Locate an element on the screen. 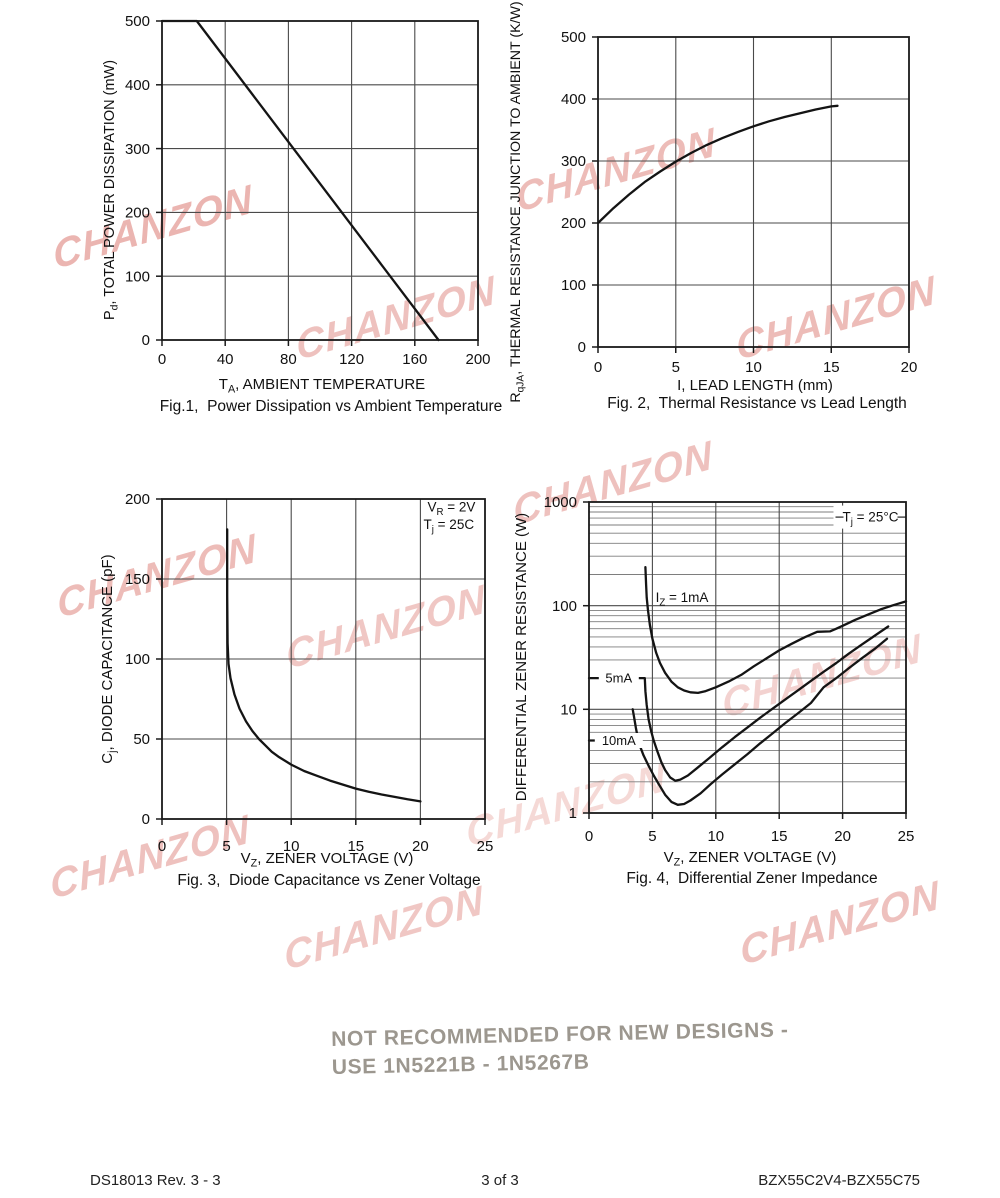 This screenshot has height=1198, width=1000. fig4-annotation: 5mA is located at coordinates (618, 678).